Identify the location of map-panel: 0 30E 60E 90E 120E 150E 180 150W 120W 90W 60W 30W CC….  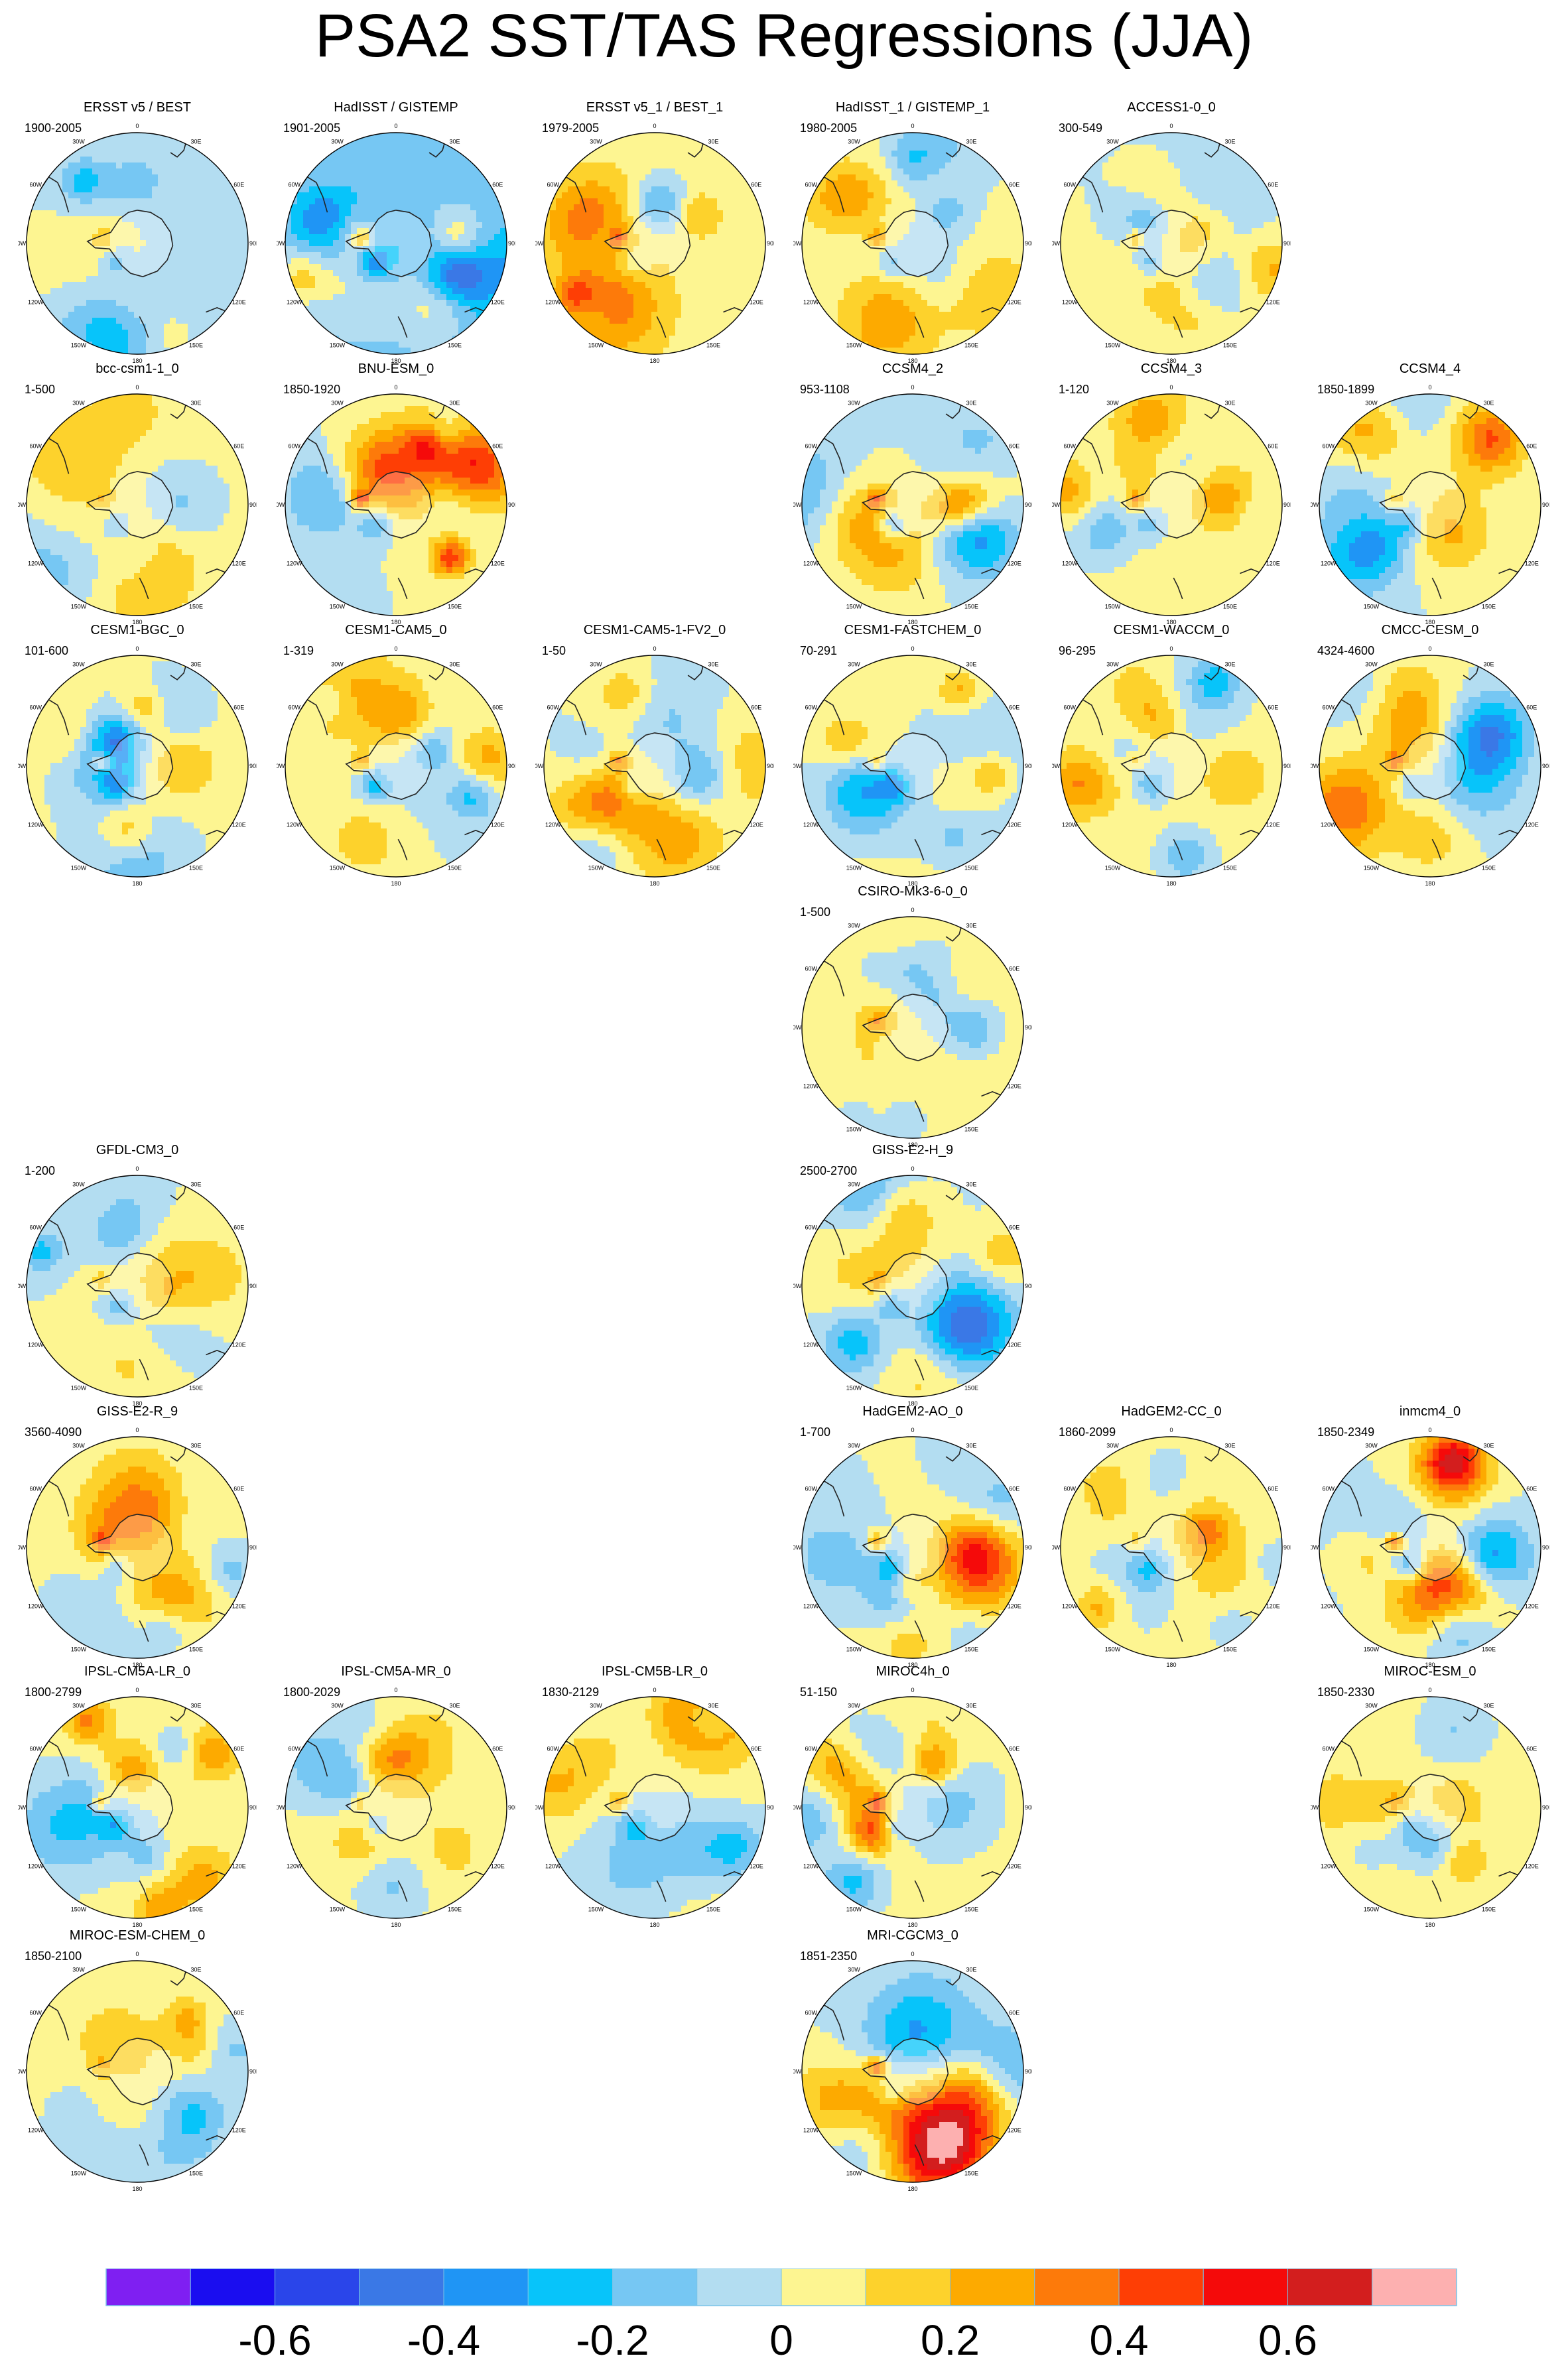
(913, 493).